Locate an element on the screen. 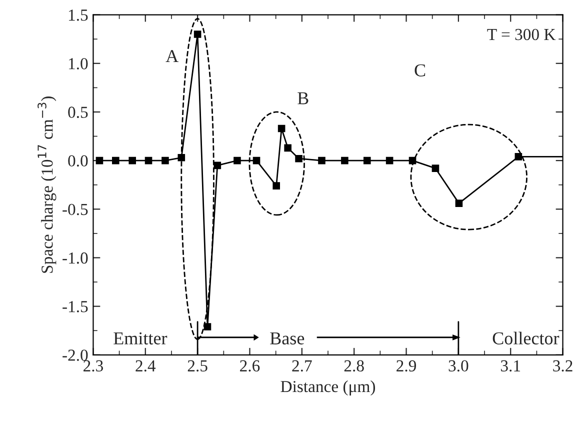 Image resolution: width=579 pixels, height=423 pixels. x-tick-label: 3.0 is located at coordinates (458, 366).